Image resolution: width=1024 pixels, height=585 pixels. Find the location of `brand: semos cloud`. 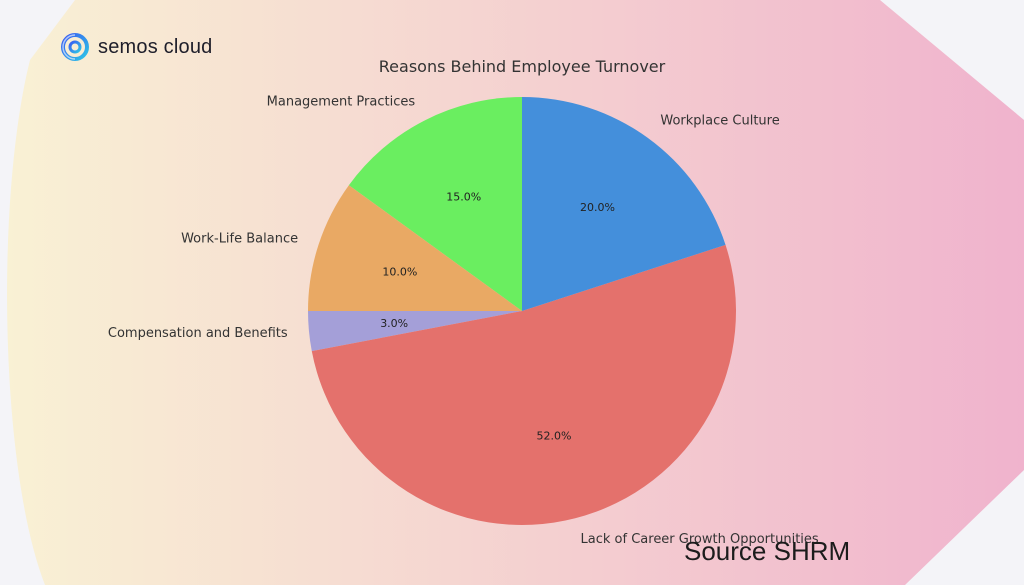

brand: semos cloud is located at coordinates (136, 47).